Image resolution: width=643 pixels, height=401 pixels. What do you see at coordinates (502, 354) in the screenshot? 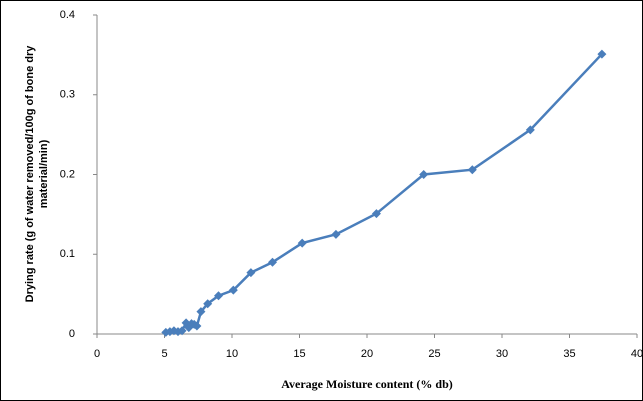
I see `x-tick-label: 30` at bounding box center [502, 354].